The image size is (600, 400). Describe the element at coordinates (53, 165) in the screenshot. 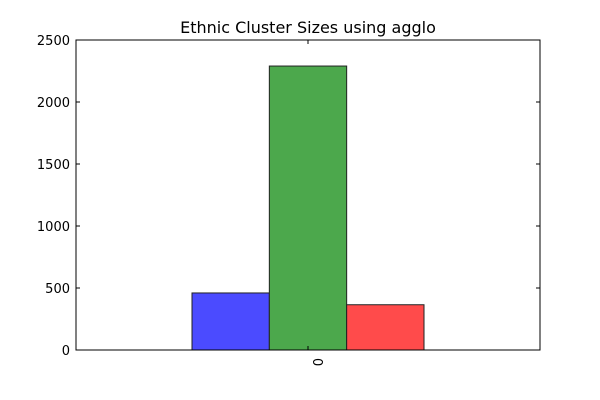

I see `y-tick-label: 1500` at that location.